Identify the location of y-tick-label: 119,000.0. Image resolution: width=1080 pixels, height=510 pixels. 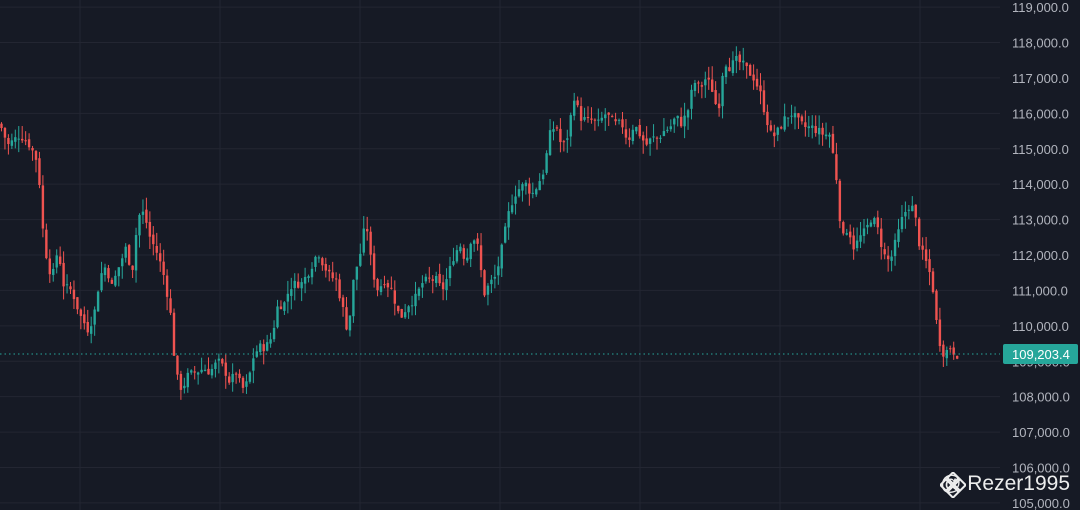
(1040, 7).